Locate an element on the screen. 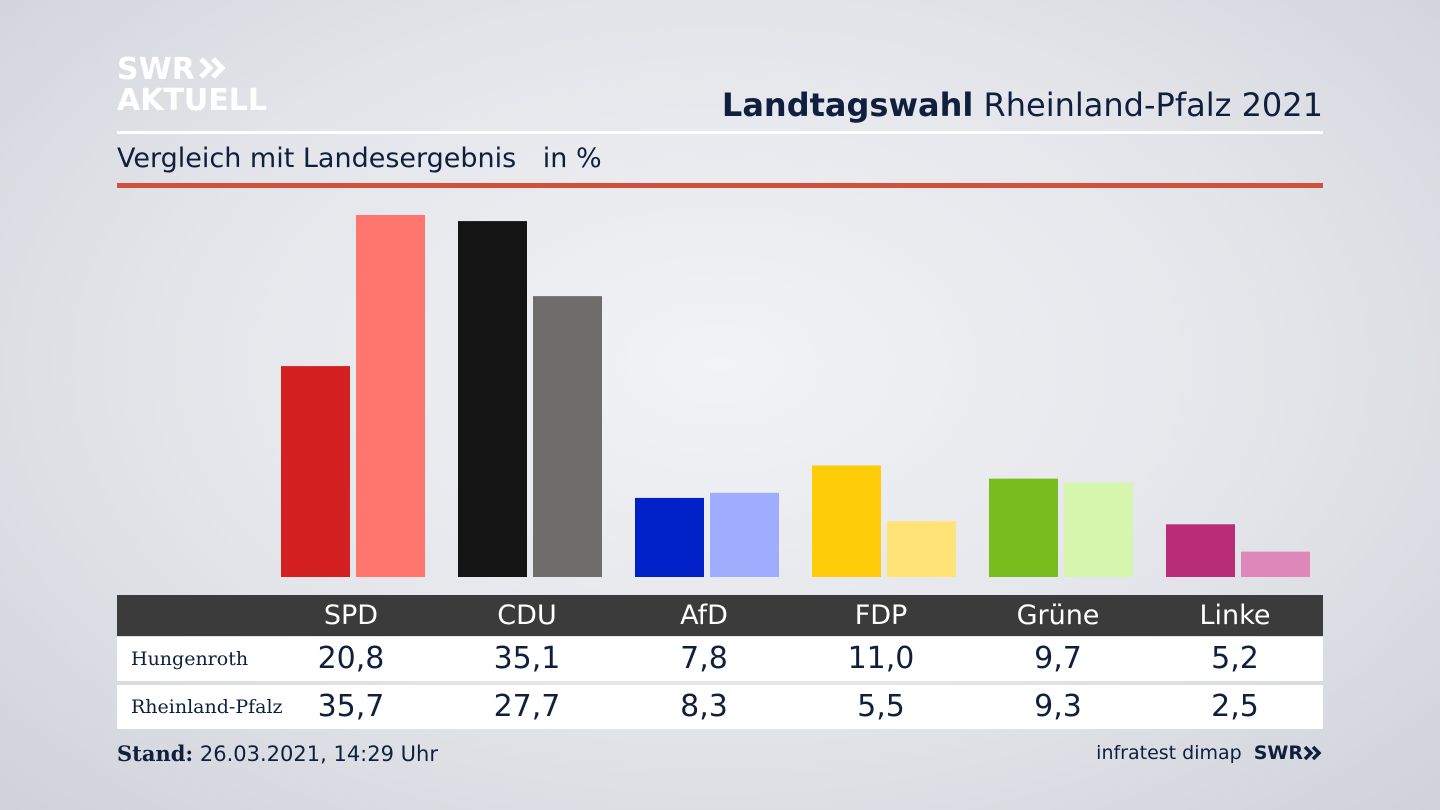  footer-logo-text: SWR is located at coordinates (1278, 753).